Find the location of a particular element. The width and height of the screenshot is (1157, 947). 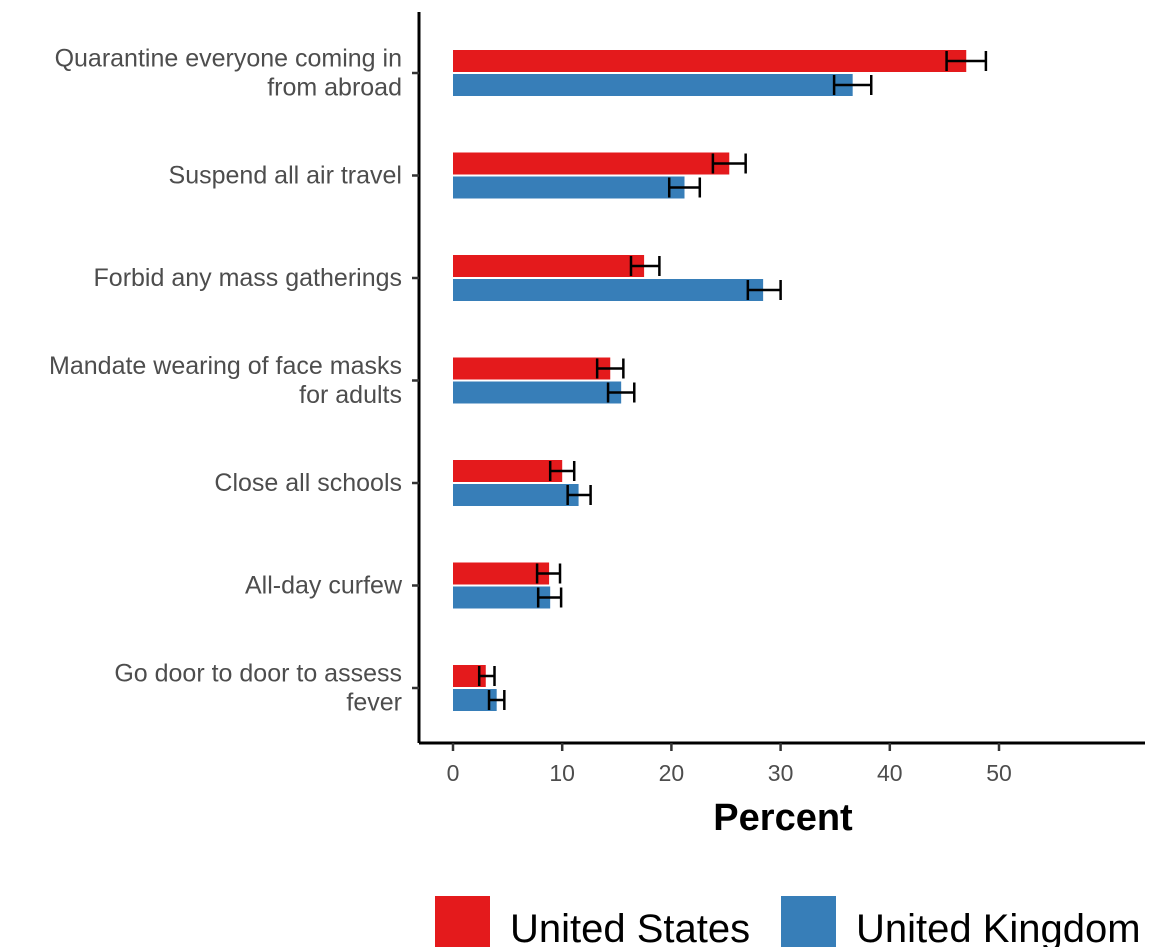

legend-label: United States is located at coordinates (630, 927).